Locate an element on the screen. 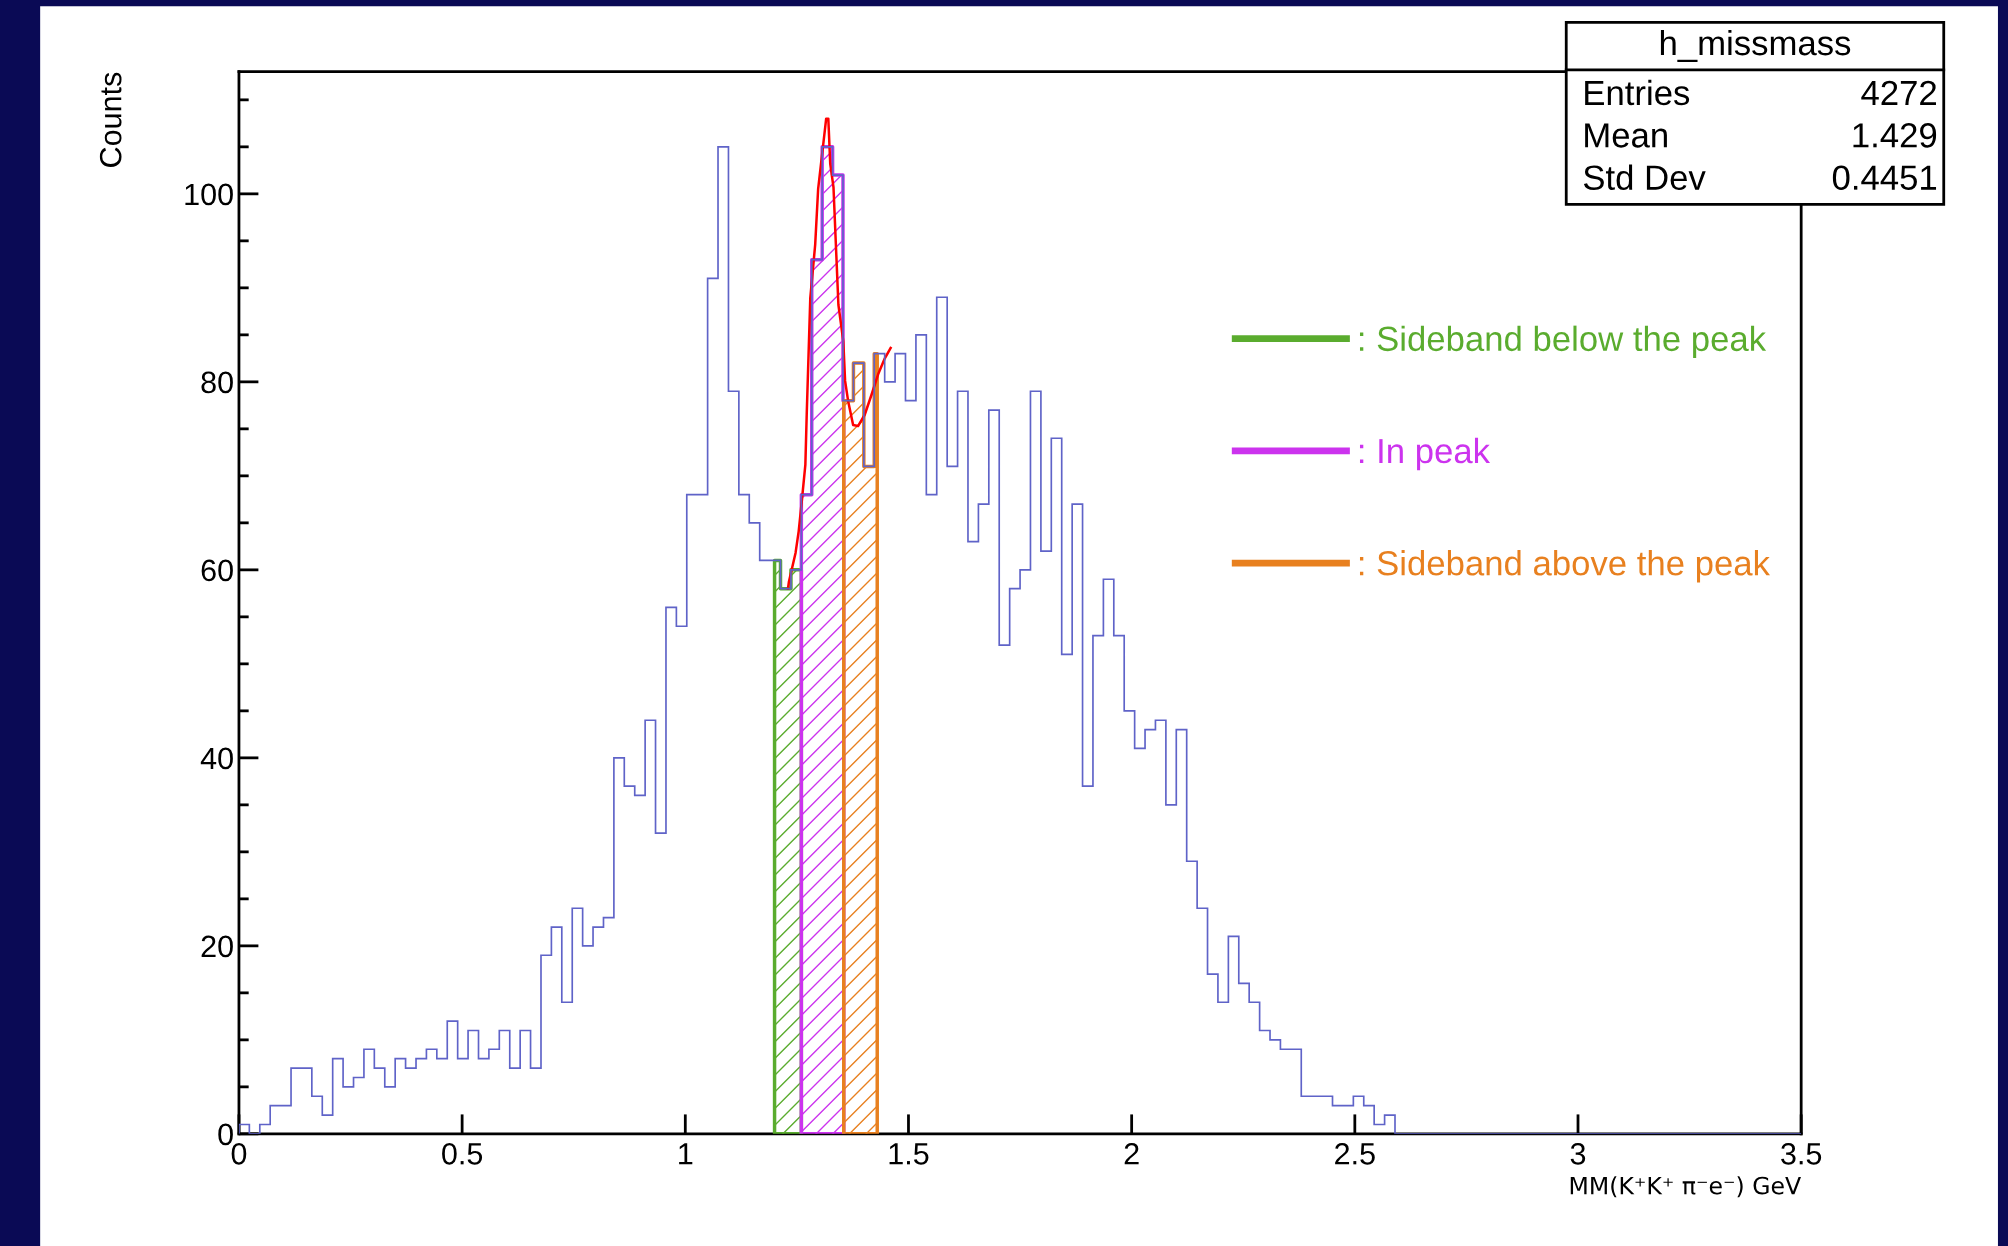 This screenshot has width=2008, height=1246. annotation: Entries is located at coordinates (1637, 92).